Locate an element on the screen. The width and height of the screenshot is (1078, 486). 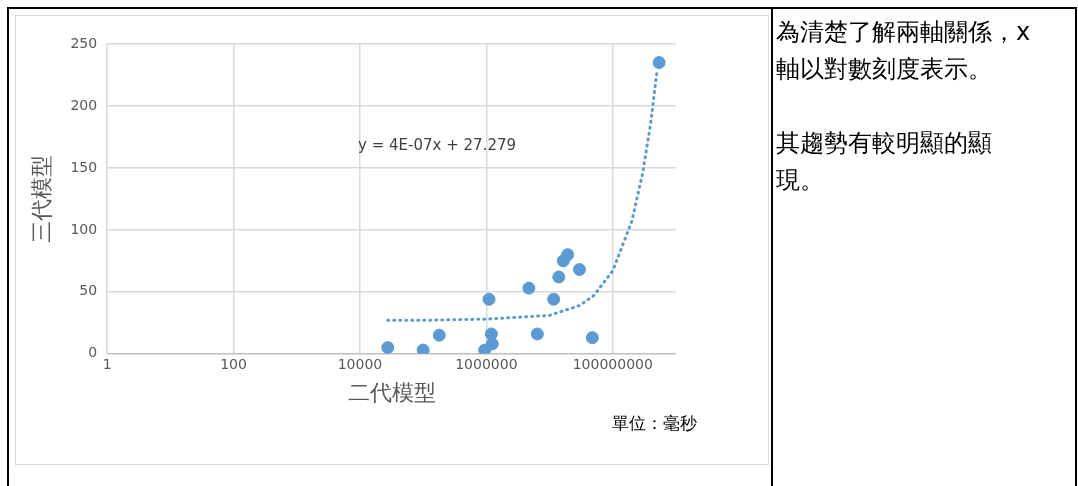
annotation: y = 4E-07x + 27.279 is located at coordinates (437, 145).